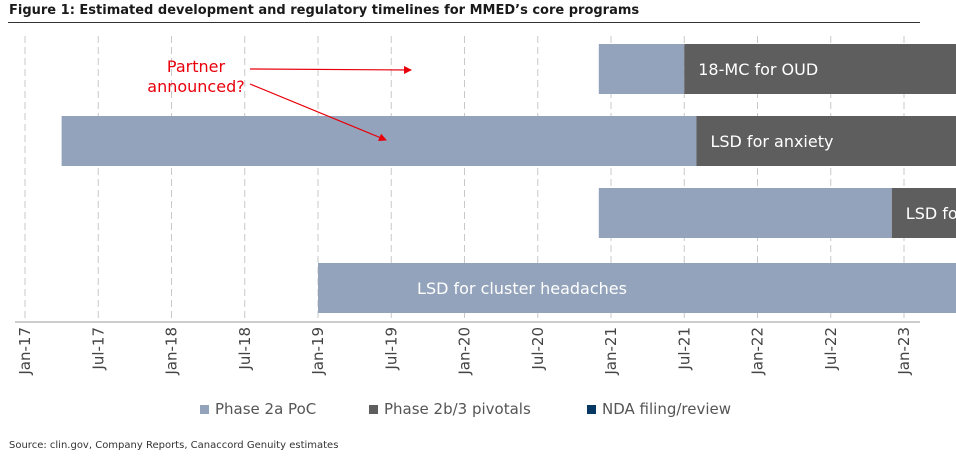 This screenshot has height=462, width=956. What do you see at coordinates (172, 351) in the screenshot?
I see `x-tick-label: Jan-18` at bounding box center [172, 351].